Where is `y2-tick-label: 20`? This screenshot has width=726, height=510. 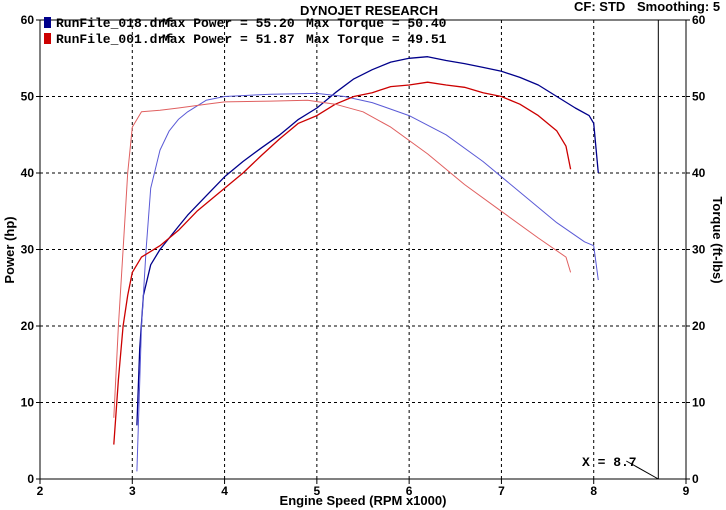
y2-tick-label: 20 is located at coordinates (699, 326).